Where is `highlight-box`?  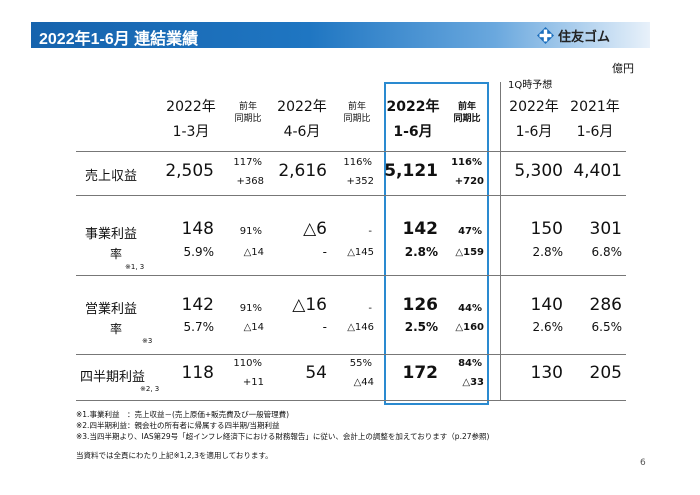
highlight-box is located at coordinates (436, 243).